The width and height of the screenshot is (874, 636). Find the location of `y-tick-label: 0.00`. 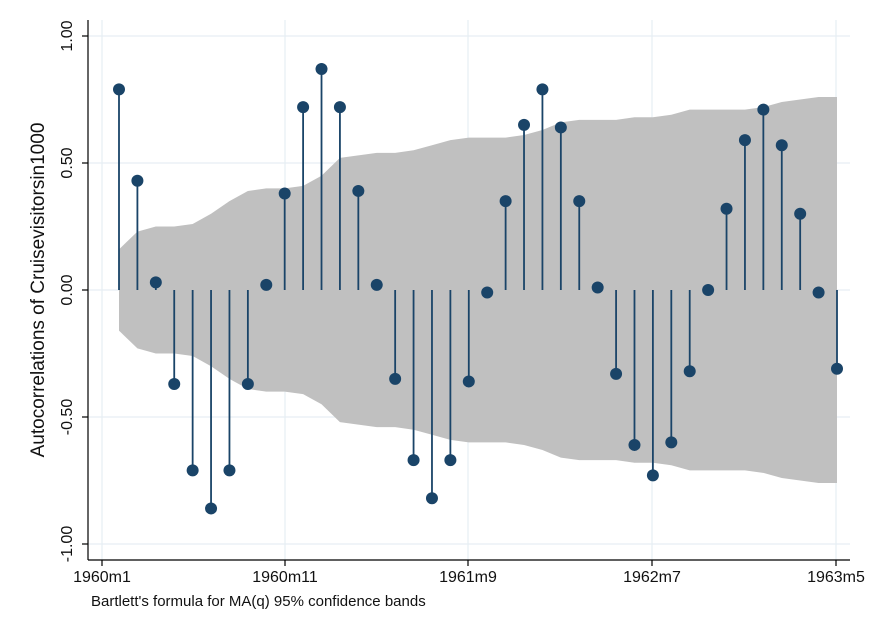

y-tick-label: 0.00 is located at coordinates (67, 289).